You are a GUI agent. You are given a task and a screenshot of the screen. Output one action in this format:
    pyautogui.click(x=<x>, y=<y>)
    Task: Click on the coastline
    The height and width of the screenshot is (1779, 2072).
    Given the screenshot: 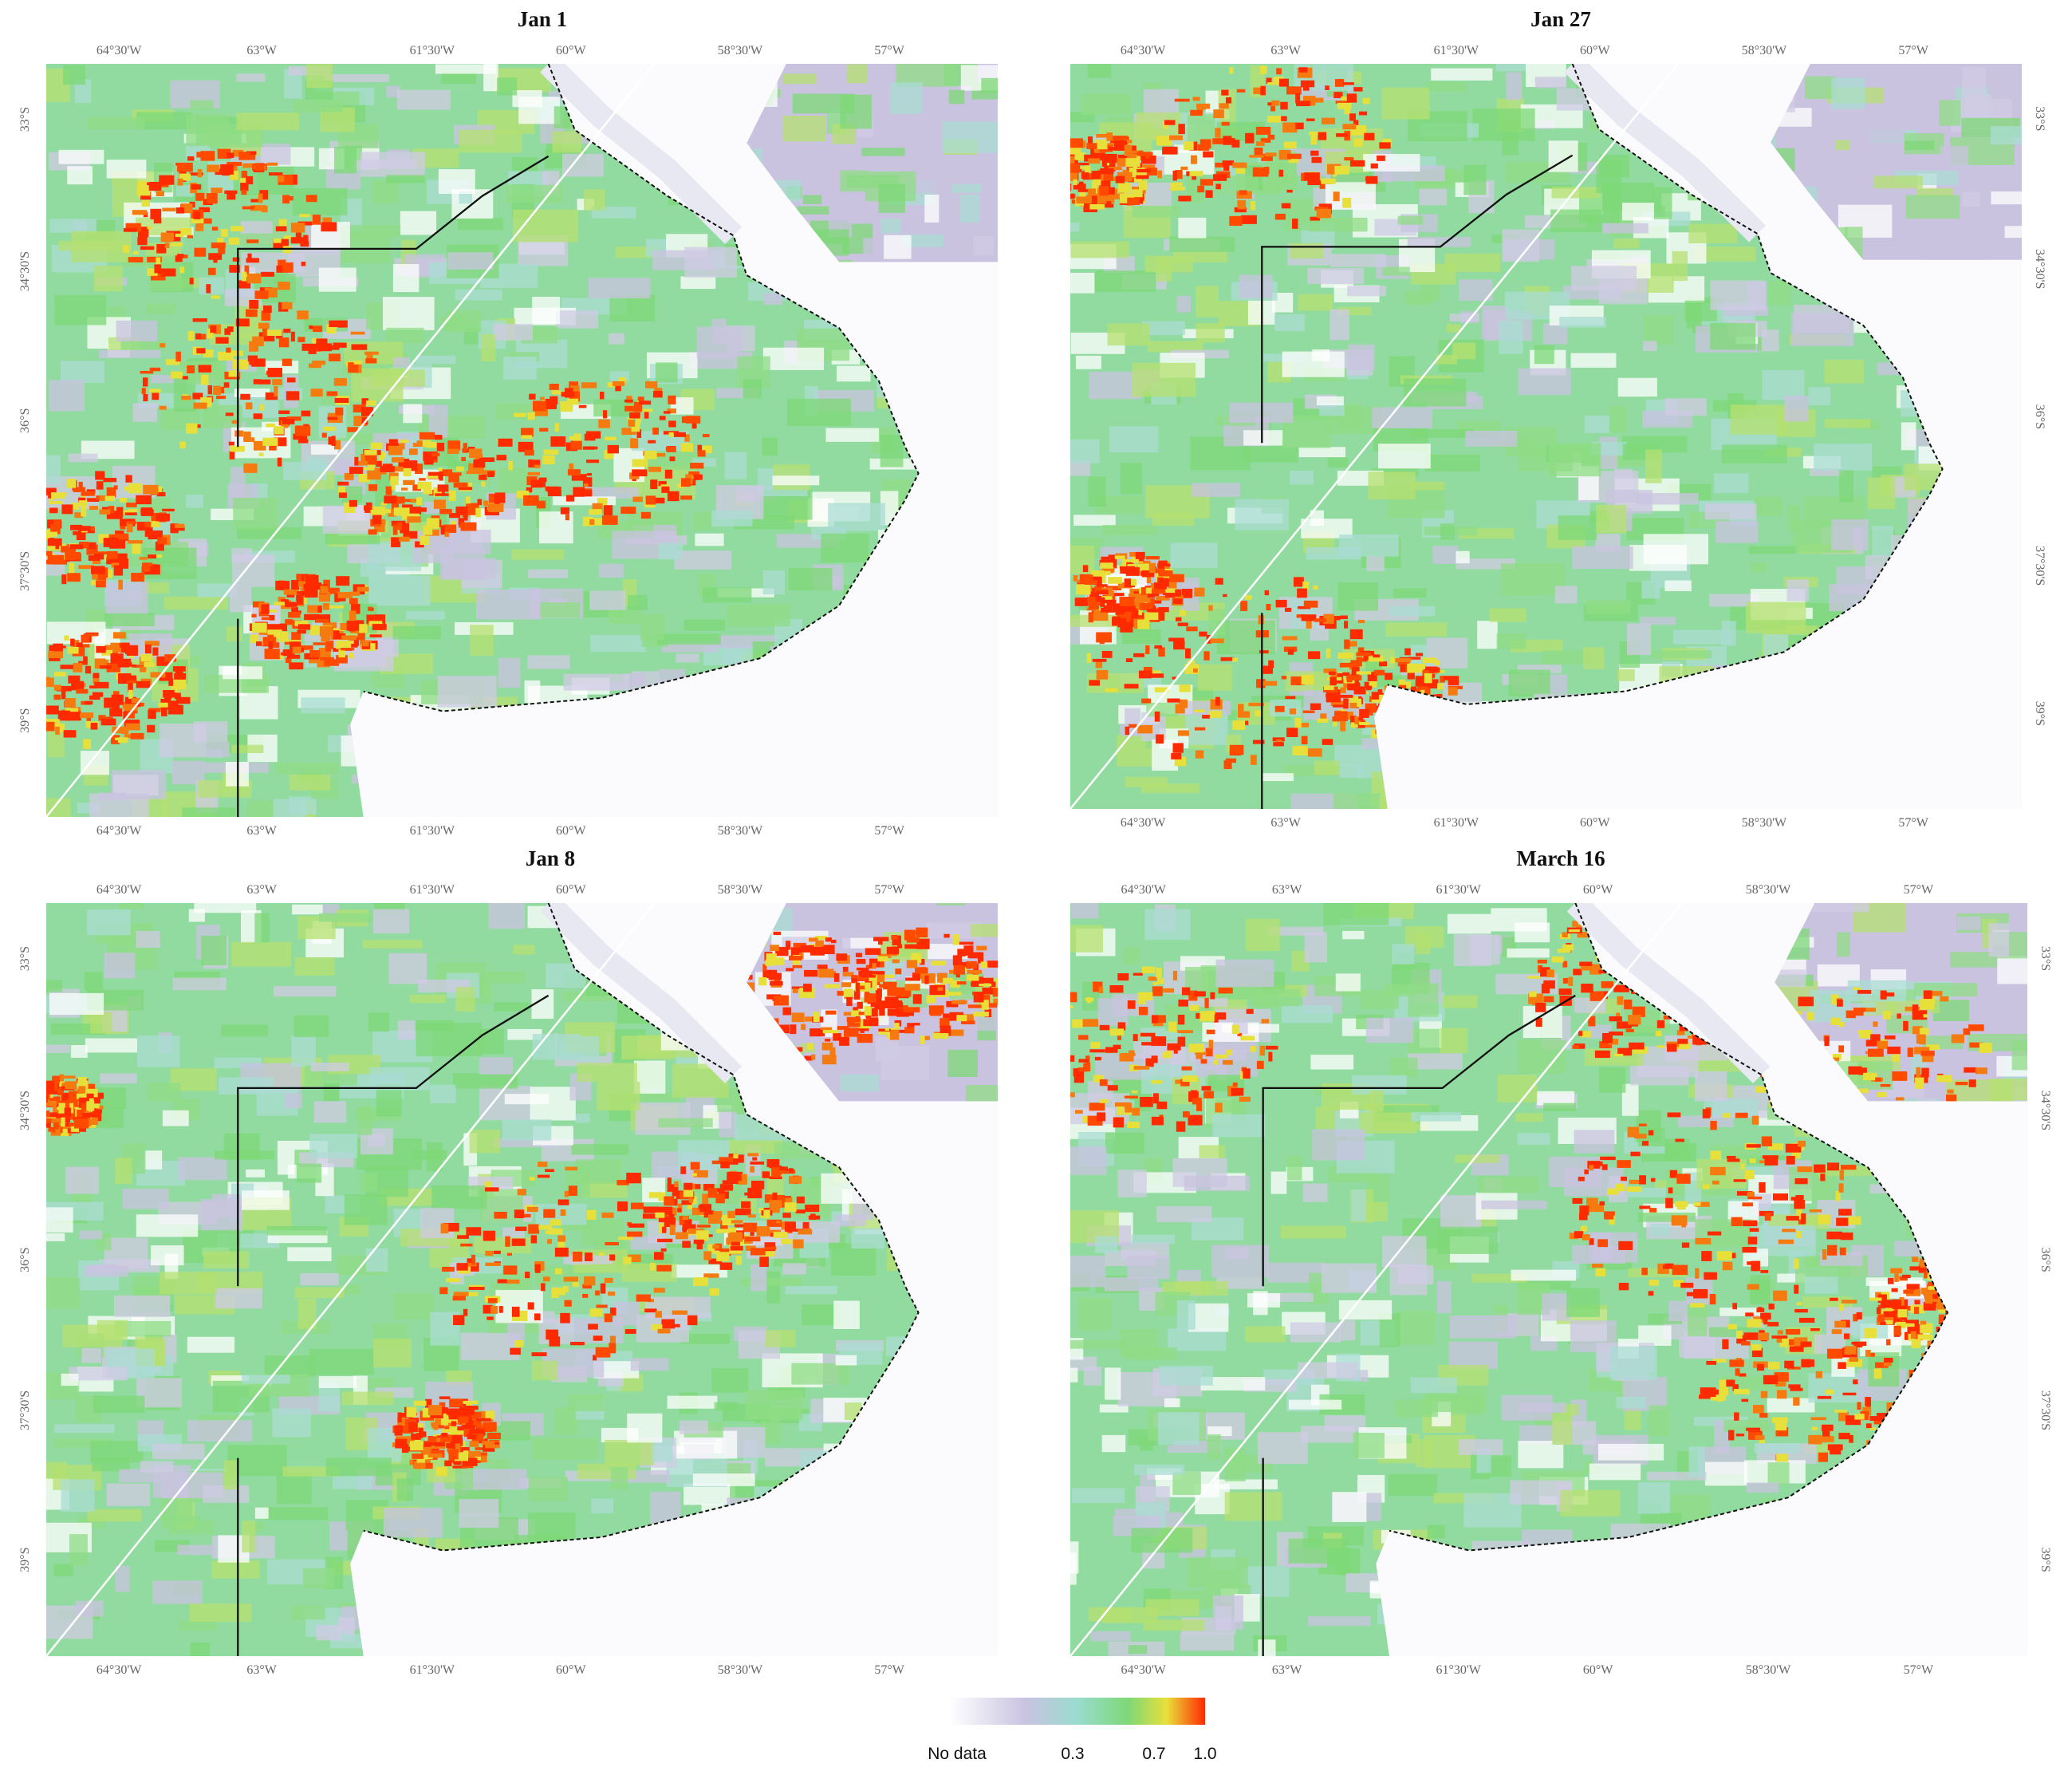 What is the action you would take?
    pyautogui.click(x=641, y=388)
    